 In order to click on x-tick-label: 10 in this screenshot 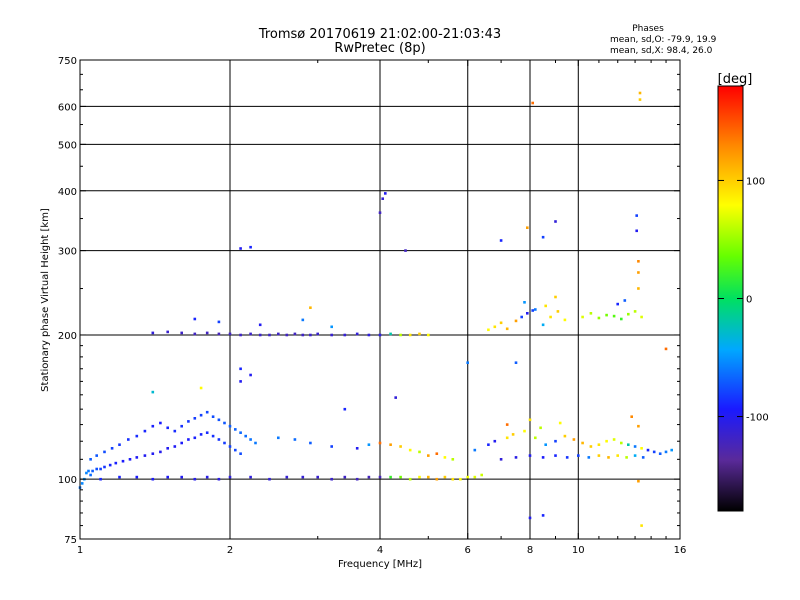, I will do `click(578, 550)`.